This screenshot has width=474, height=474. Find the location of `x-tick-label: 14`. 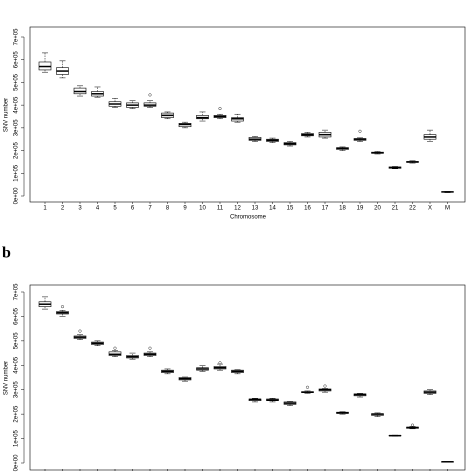

x-tick-label: 14 is located at coordinates (272, 209).